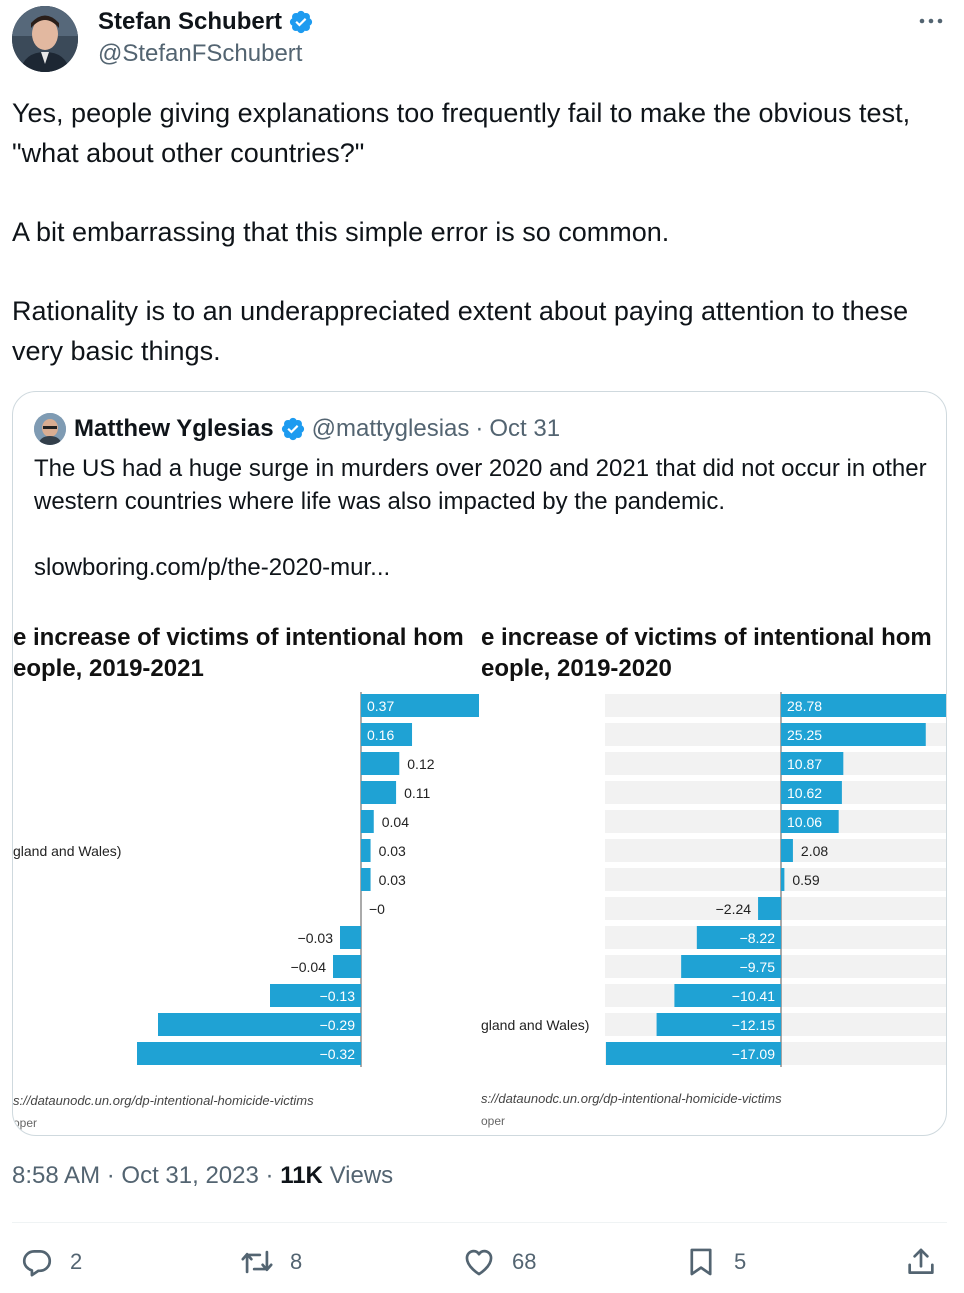 Image resolution: width=964 pixels, height=1293 pixels. What do you see at coordinates (417, 793) in the screenshot?
I see `chart-data-label: 0.11` at bounding box center [417, 793].